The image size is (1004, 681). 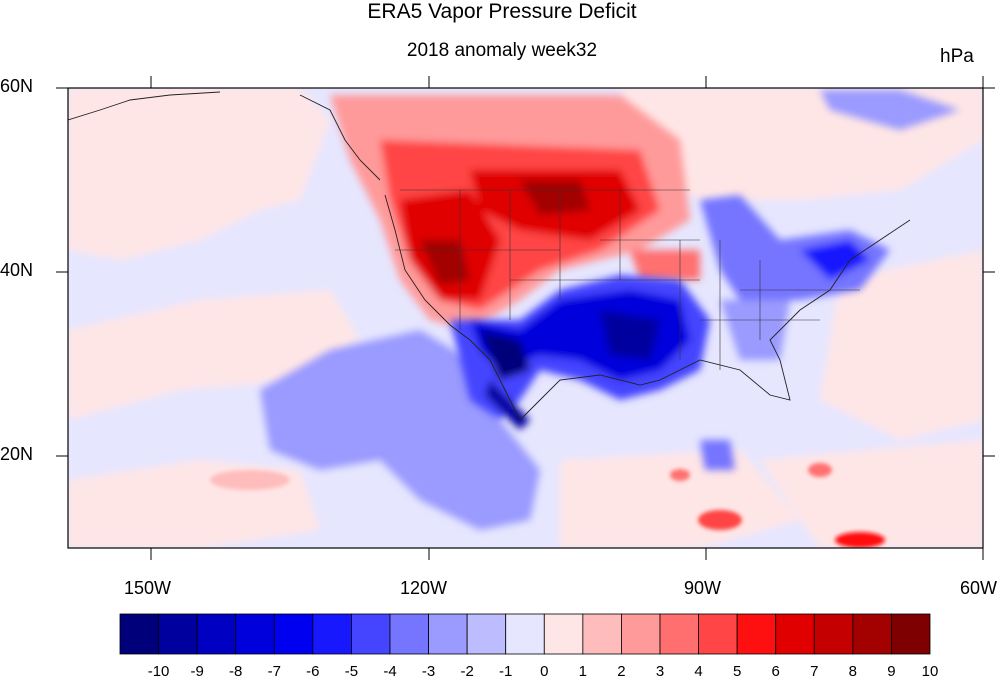 I want to click on positive-spots, so click(x=547, y=505).